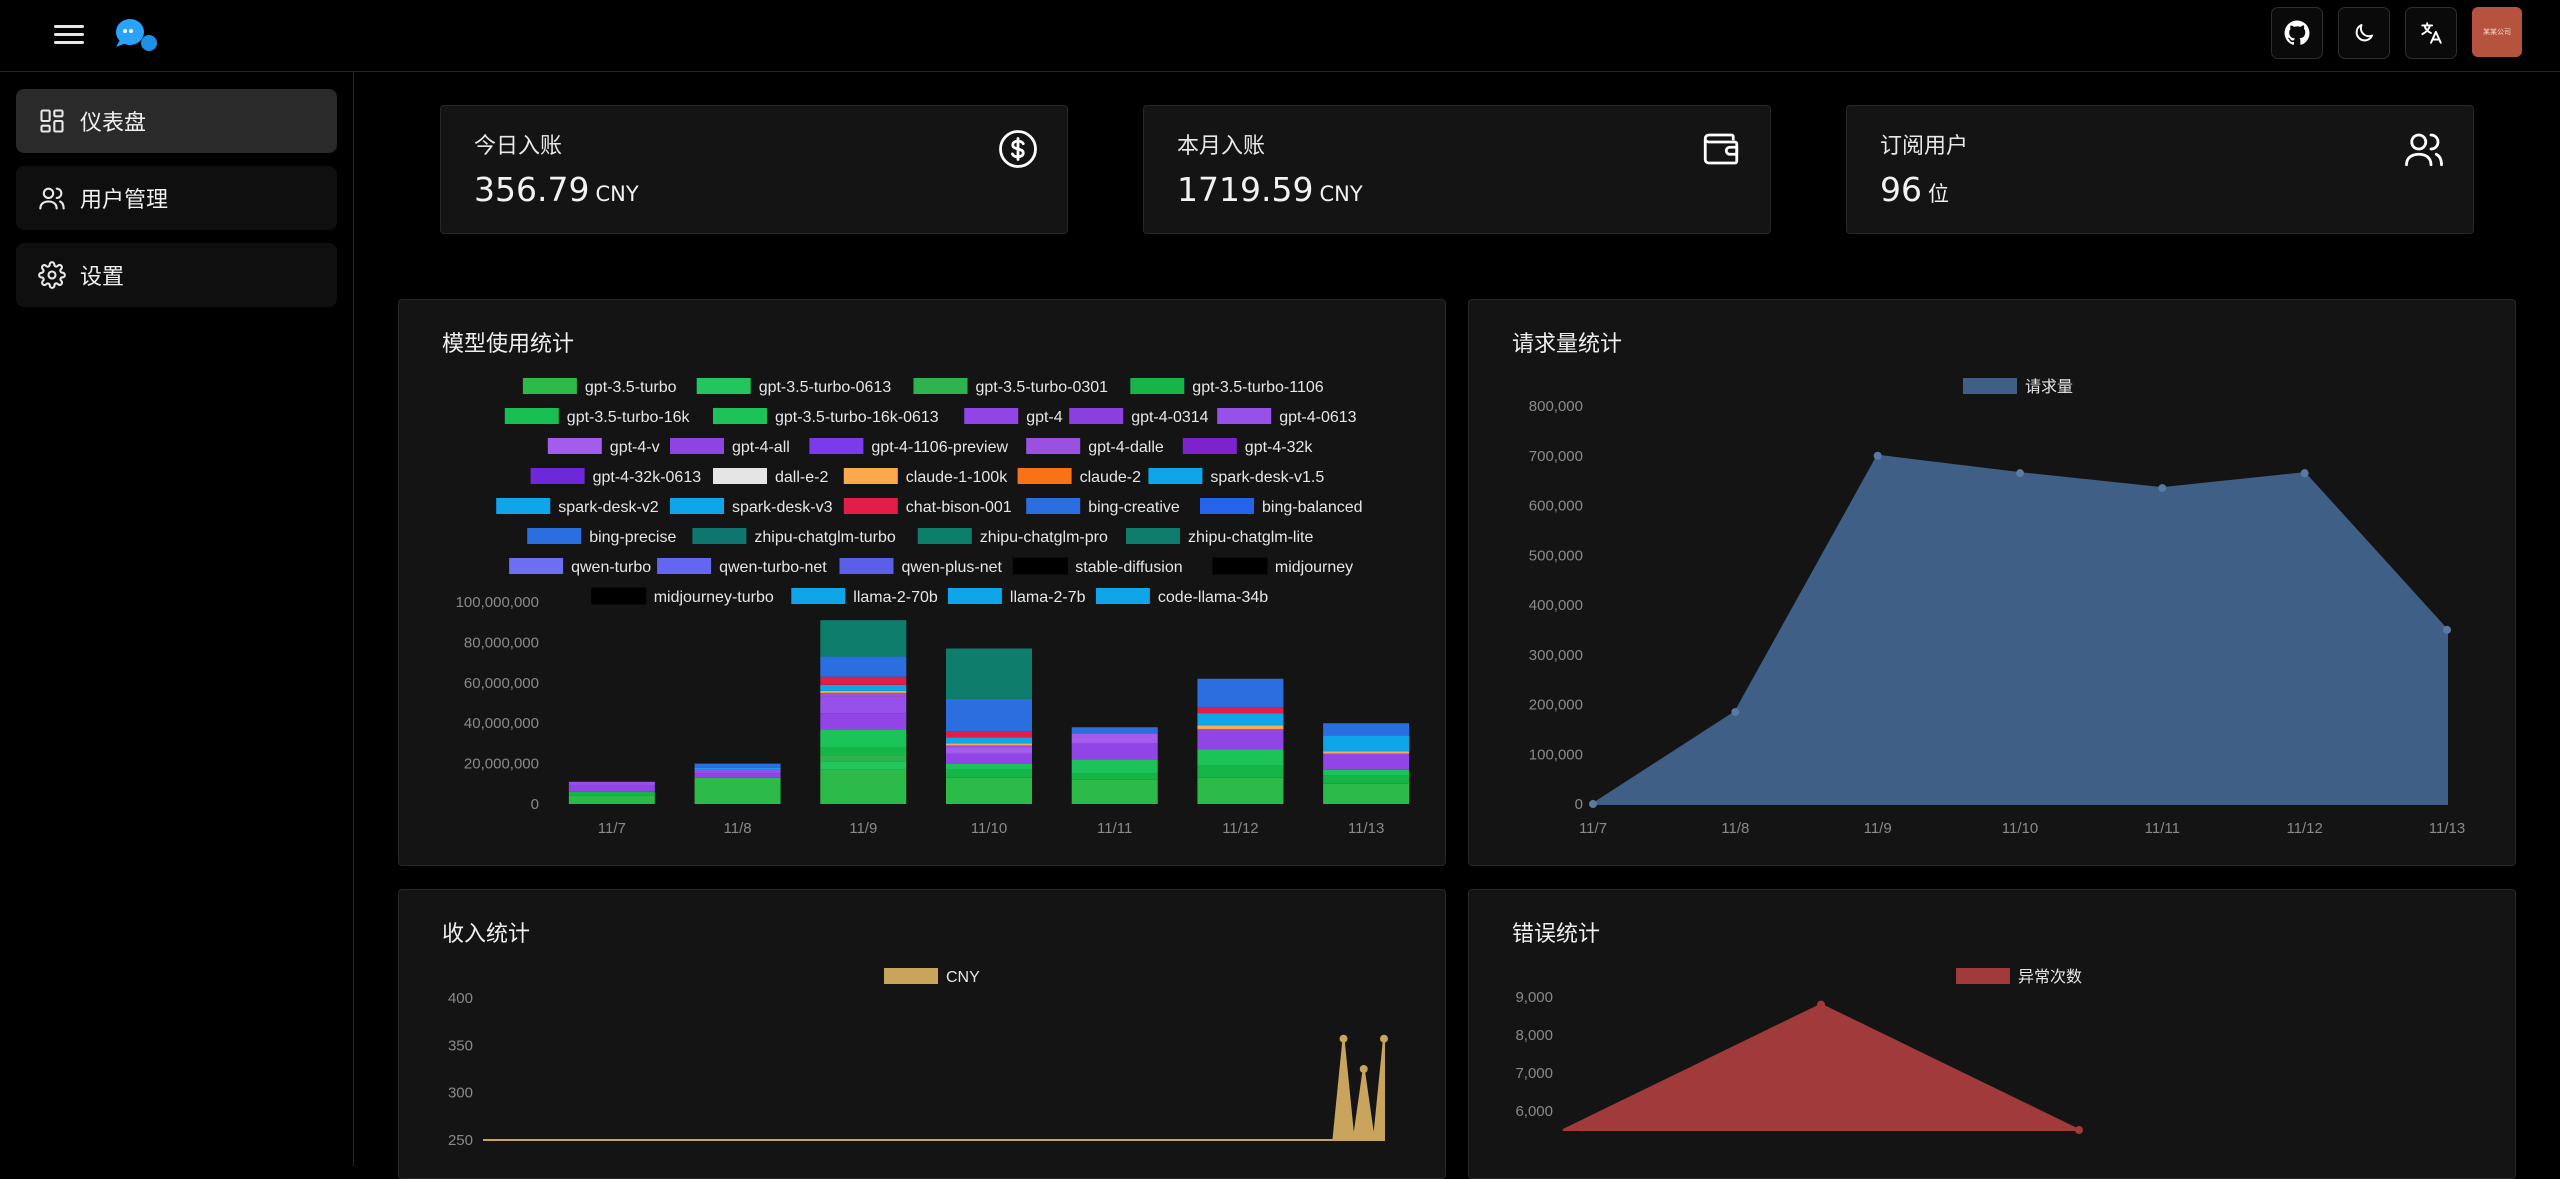 This screenshot has width=2560, height=1179. I want to click on moon-icon, so click(2364, 33).